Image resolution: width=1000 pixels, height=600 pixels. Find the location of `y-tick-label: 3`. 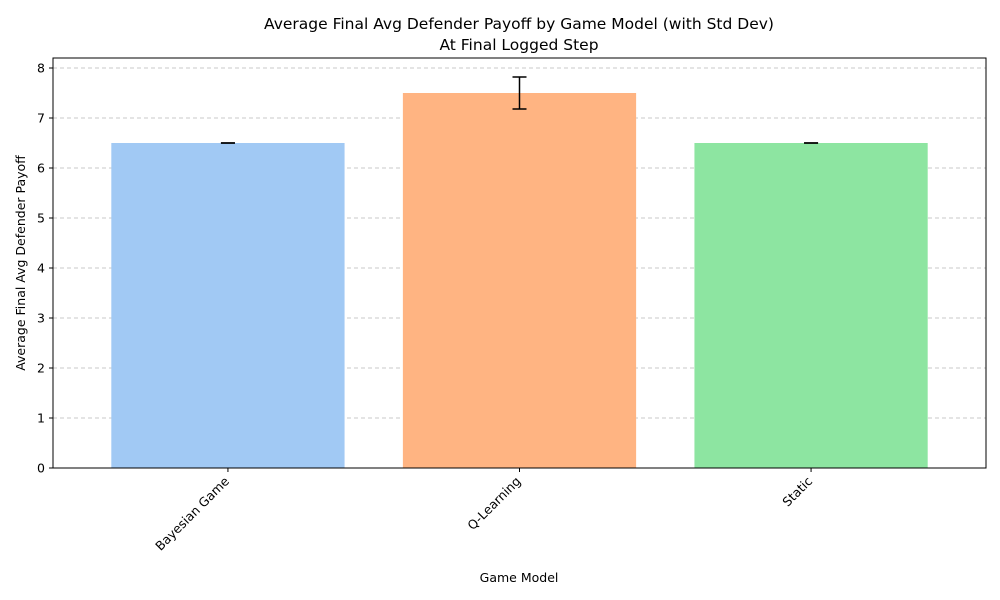

y-tick-label: 3 is located at coordinates (41, 318).